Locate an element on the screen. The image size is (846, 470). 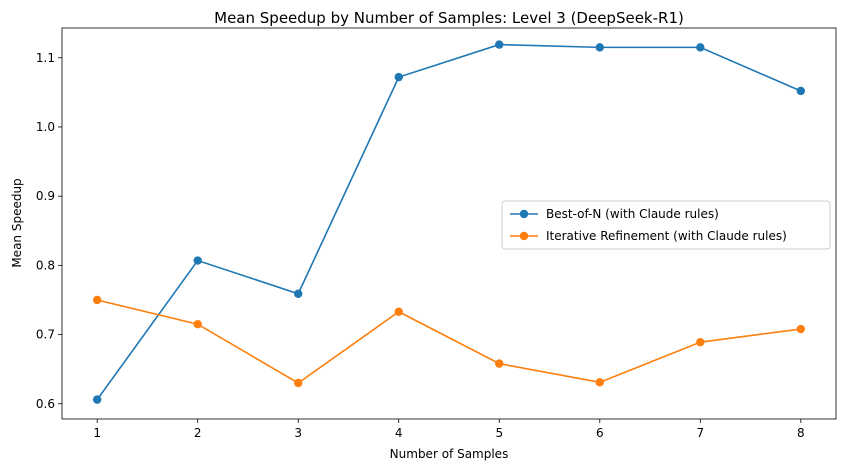
x-tick-label: 1 is located at coordinates (97, 433).